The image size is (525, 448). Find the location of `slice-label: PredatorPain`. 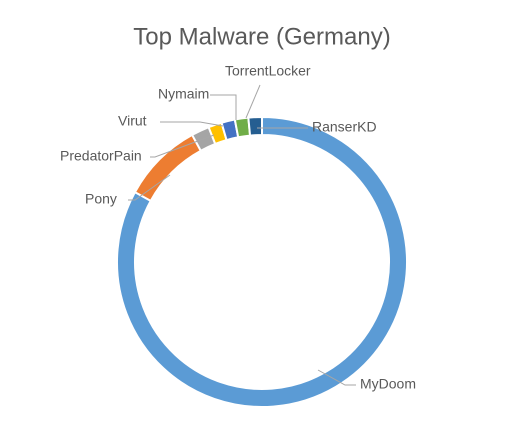

slice-label: PredatorPain is located at coordinates (101, 156).